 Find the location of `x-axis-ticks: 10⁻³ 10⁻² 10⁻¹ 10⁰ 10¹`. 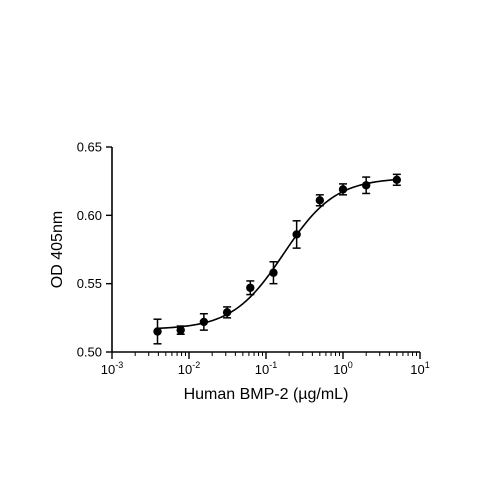

x-axis-ticks: 10⁻³ 10⁻² 10⁻¹ 10⁰ 10¹ is located at coordinates (265, 364).